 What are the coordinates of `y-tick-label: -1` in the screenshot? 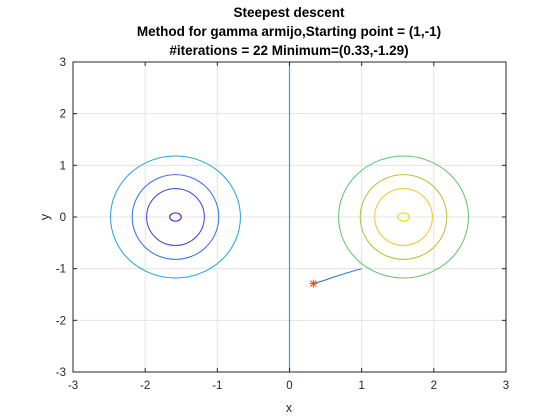 It's located at (61, 270).